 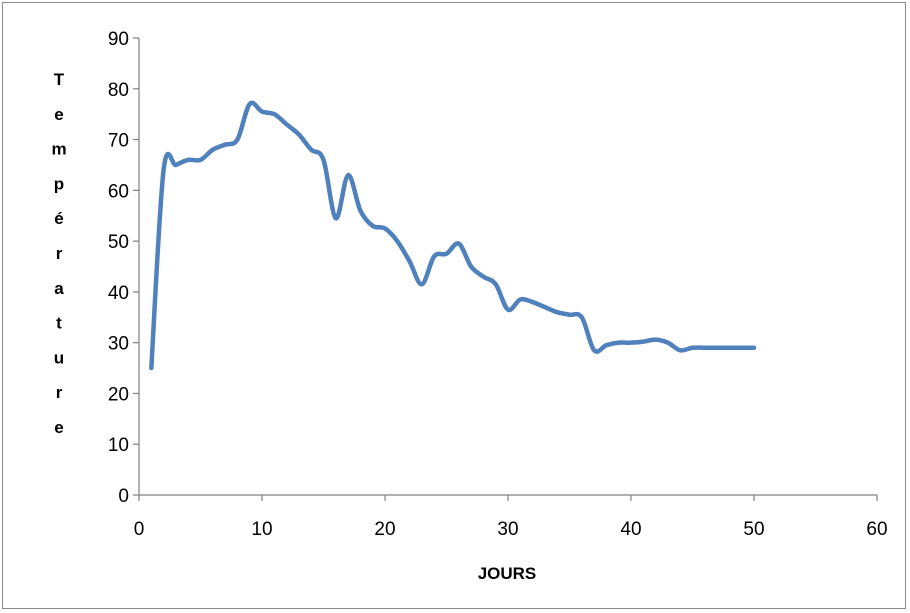 I want to click on y-axis-title-letter: T, so click(x=59, y=79).